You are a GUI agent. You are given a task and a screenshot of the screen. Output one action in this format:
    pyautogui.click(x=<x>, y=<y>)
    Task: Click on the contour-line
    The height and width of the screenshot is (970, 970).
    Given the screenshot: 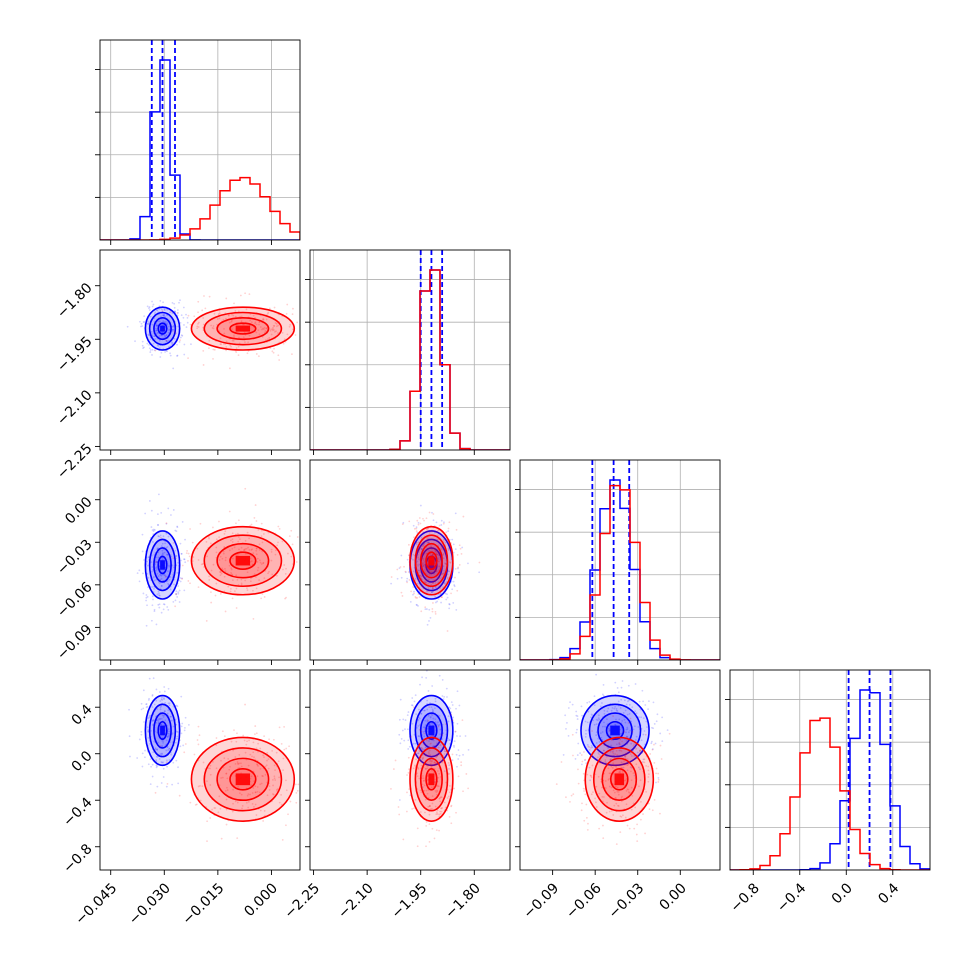 What is the action you would take?
    pyautogui.click(x=619, y=779)
    